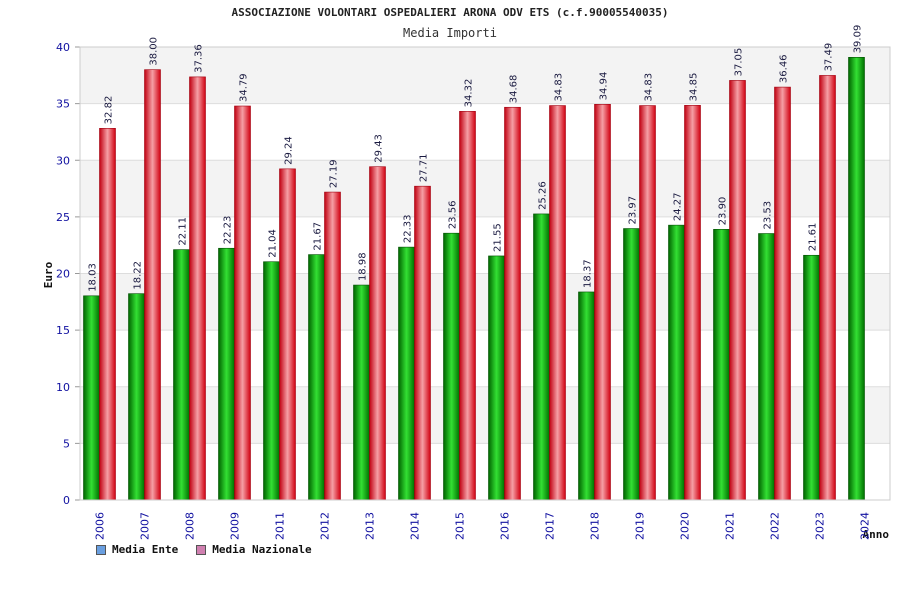  I want to click on legend-item-ente: Media Ente, so click(137, 549).